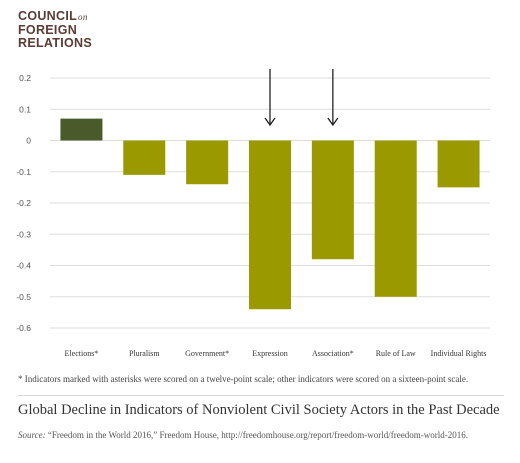 The image size is (520, 463). I want to click on logo-word-council: Council, so click(48, 16).